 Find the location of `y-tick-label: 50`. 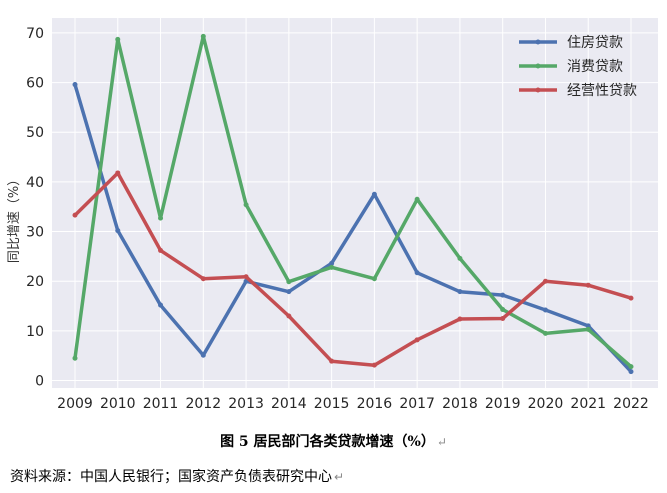

y-tick-label: 50 is located at coordinates (35, 133).